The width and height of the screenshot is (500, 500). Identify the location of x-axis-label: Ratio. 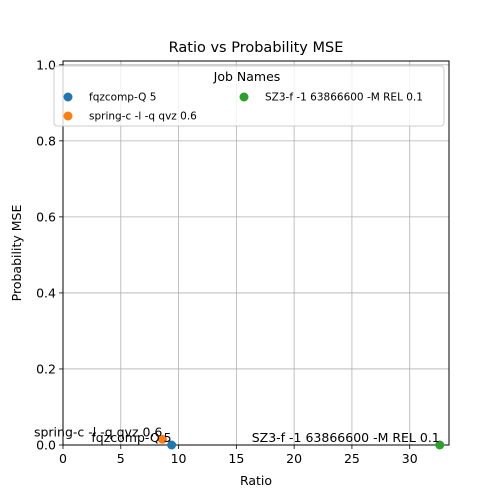
(256, 480).